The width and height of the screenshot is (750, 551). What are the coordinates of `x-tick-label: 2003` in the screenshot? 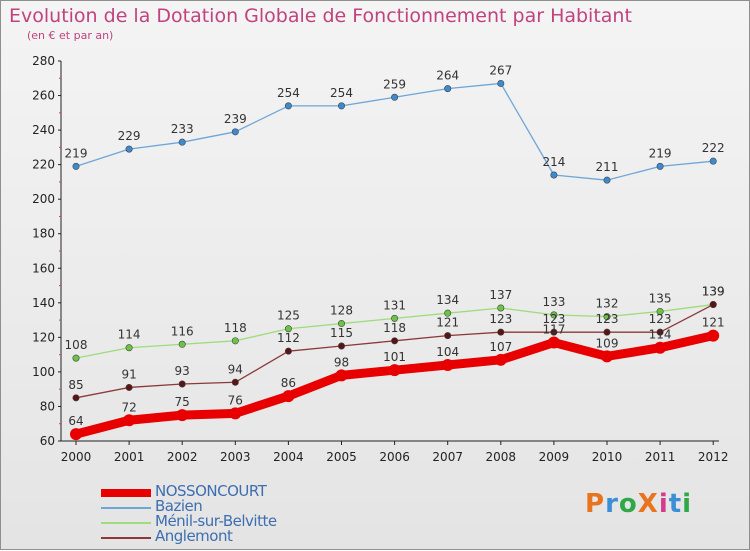 It's located at (235, 457).